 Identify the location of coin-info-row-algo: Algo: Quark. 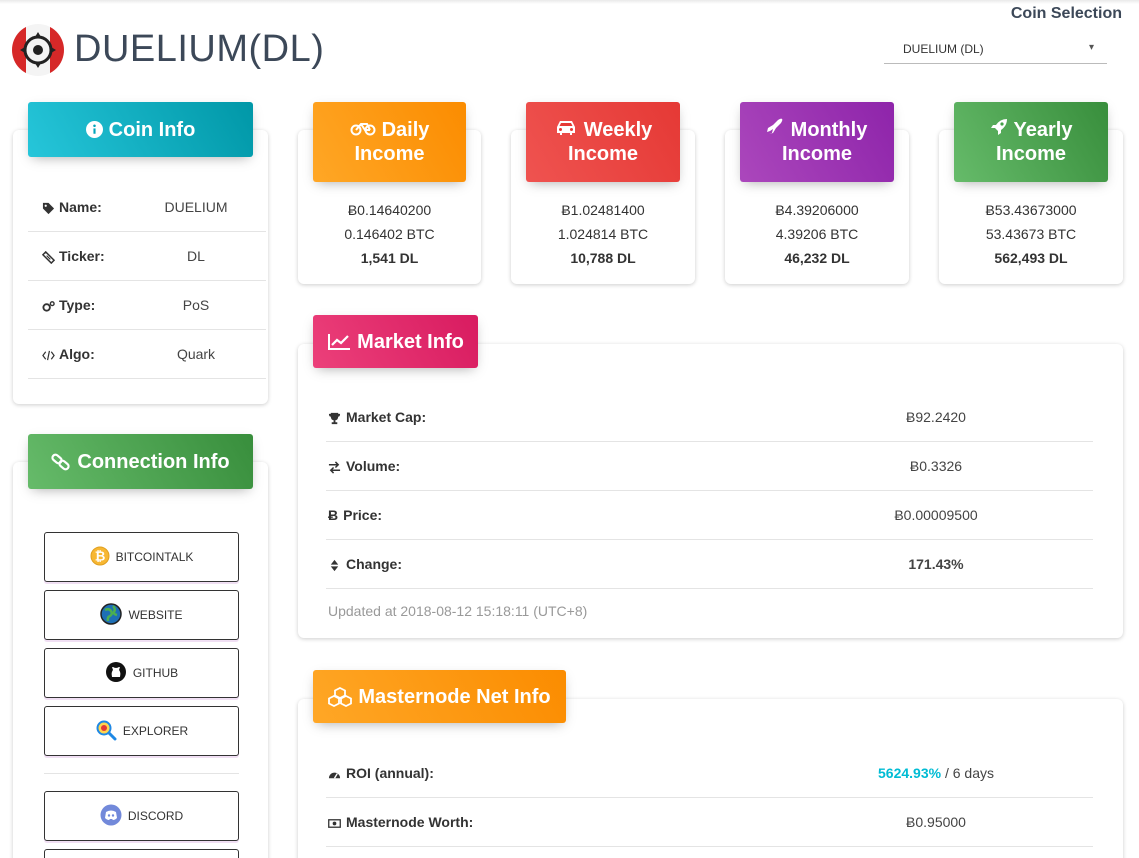
(147, 354).